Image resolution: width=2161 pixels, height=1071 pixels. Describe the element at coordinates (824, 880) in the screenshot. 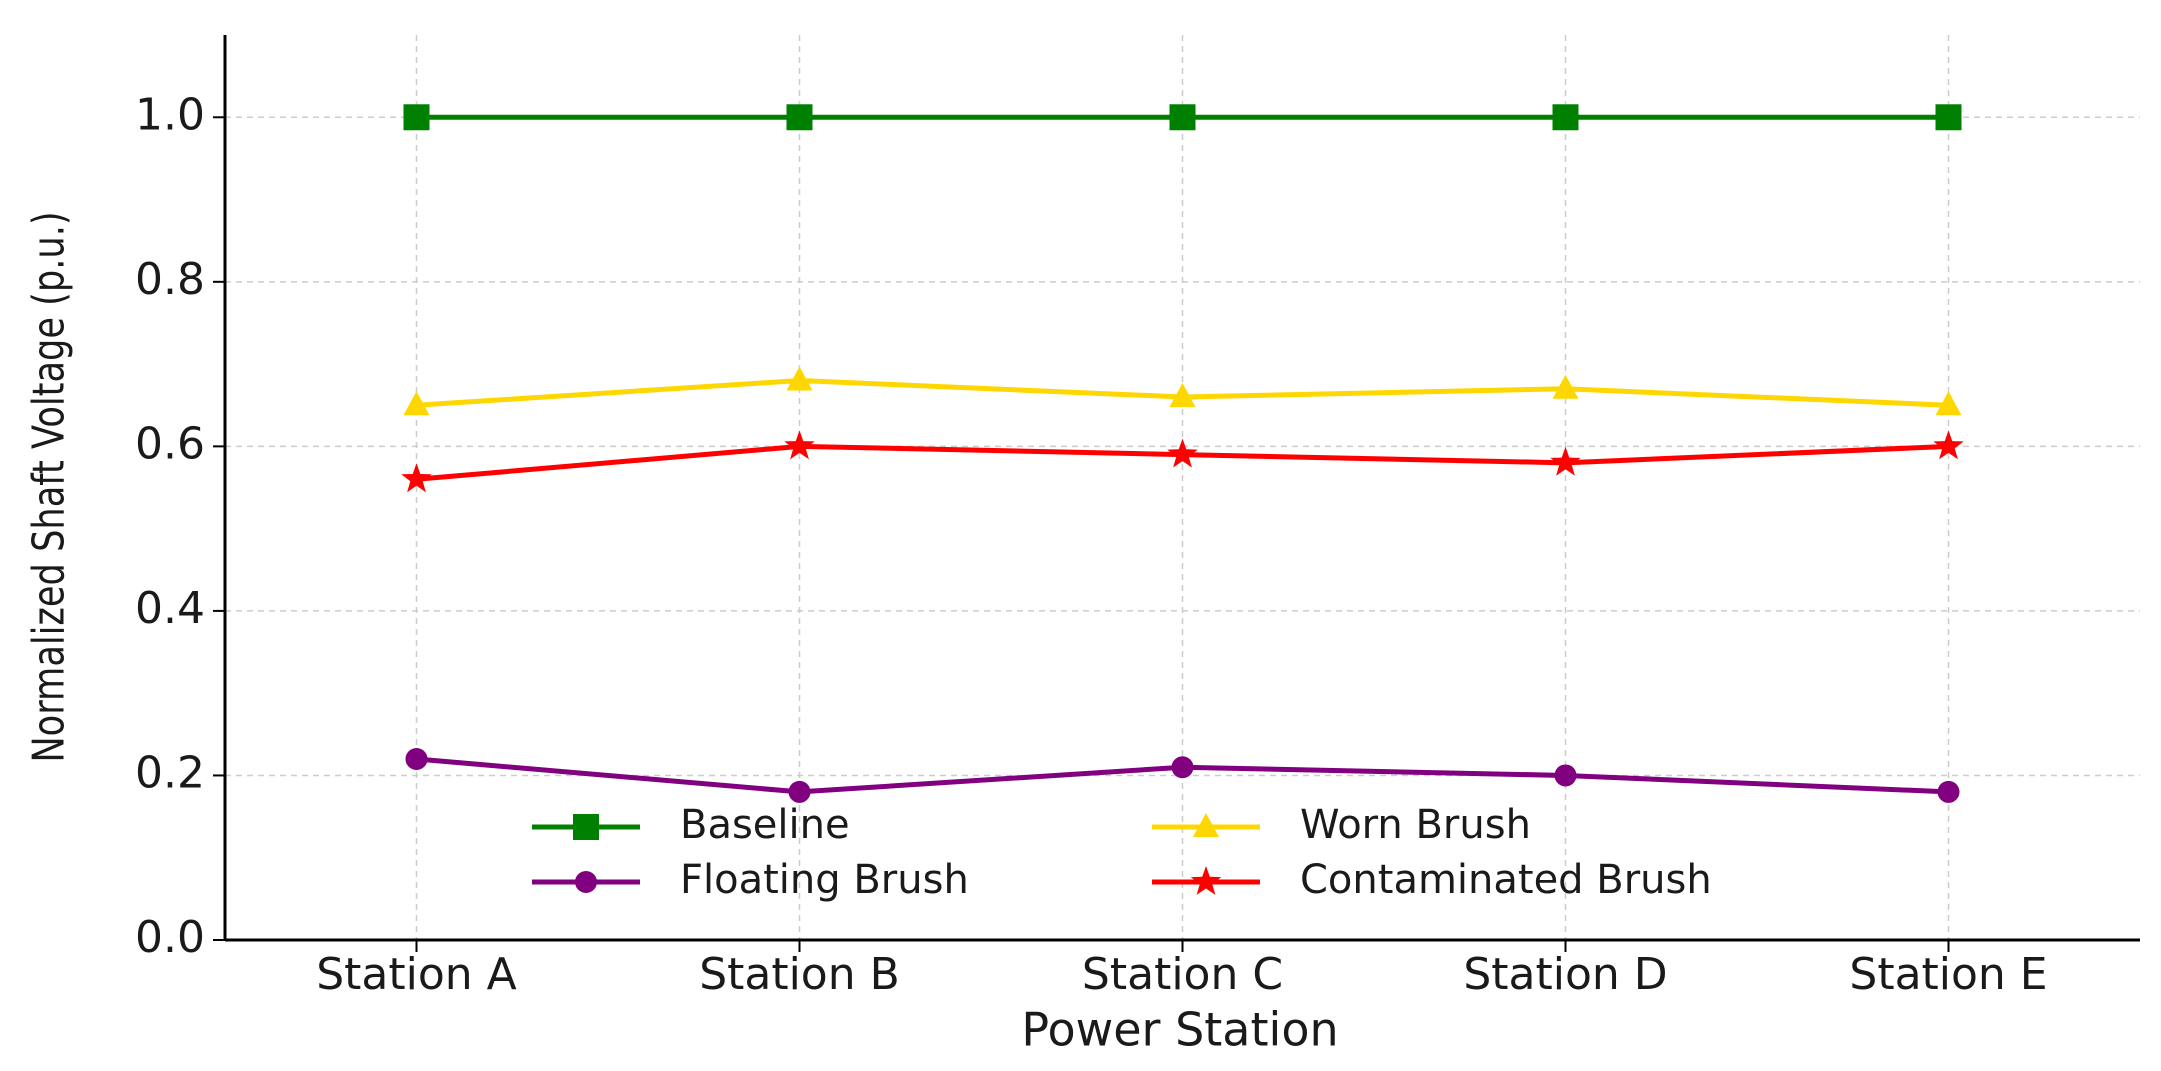

I see `legend-label: Floating Brush` at that location.